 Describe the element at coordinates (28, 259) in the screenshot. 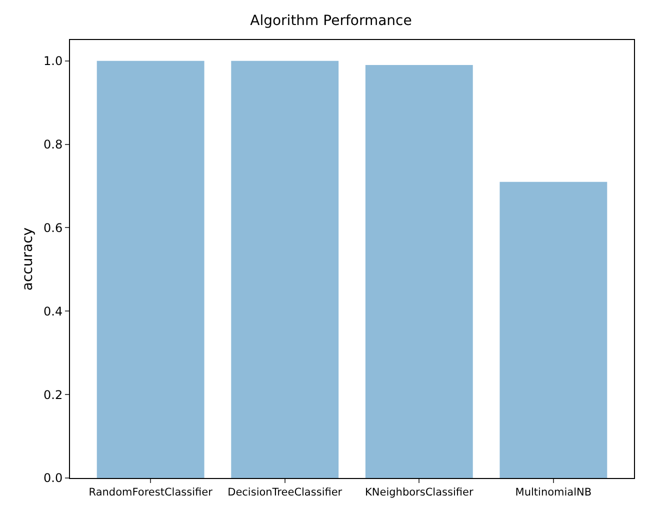

I see `y-axis-title: accuracy` at that location.